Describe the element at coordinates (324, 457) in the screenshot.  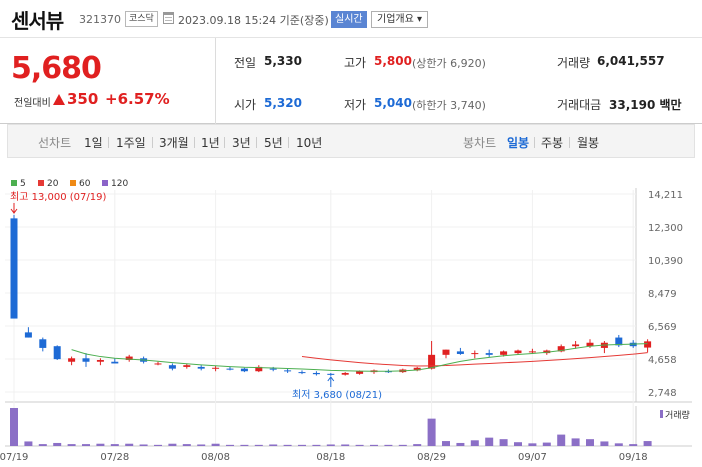
I see `x-ticks: 07/19 07/28 08/08 08/18 08/29 09/07 09/18` at that location.